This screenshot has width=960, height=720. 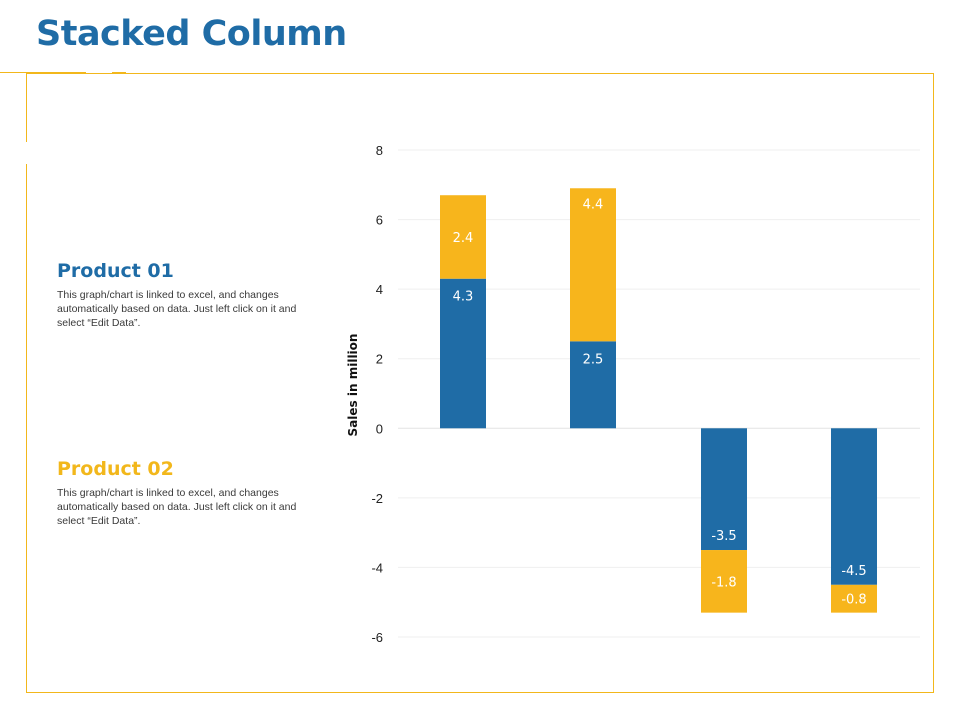 I want to click on bar-data-label: -1.8, so click(x=723, y=582).